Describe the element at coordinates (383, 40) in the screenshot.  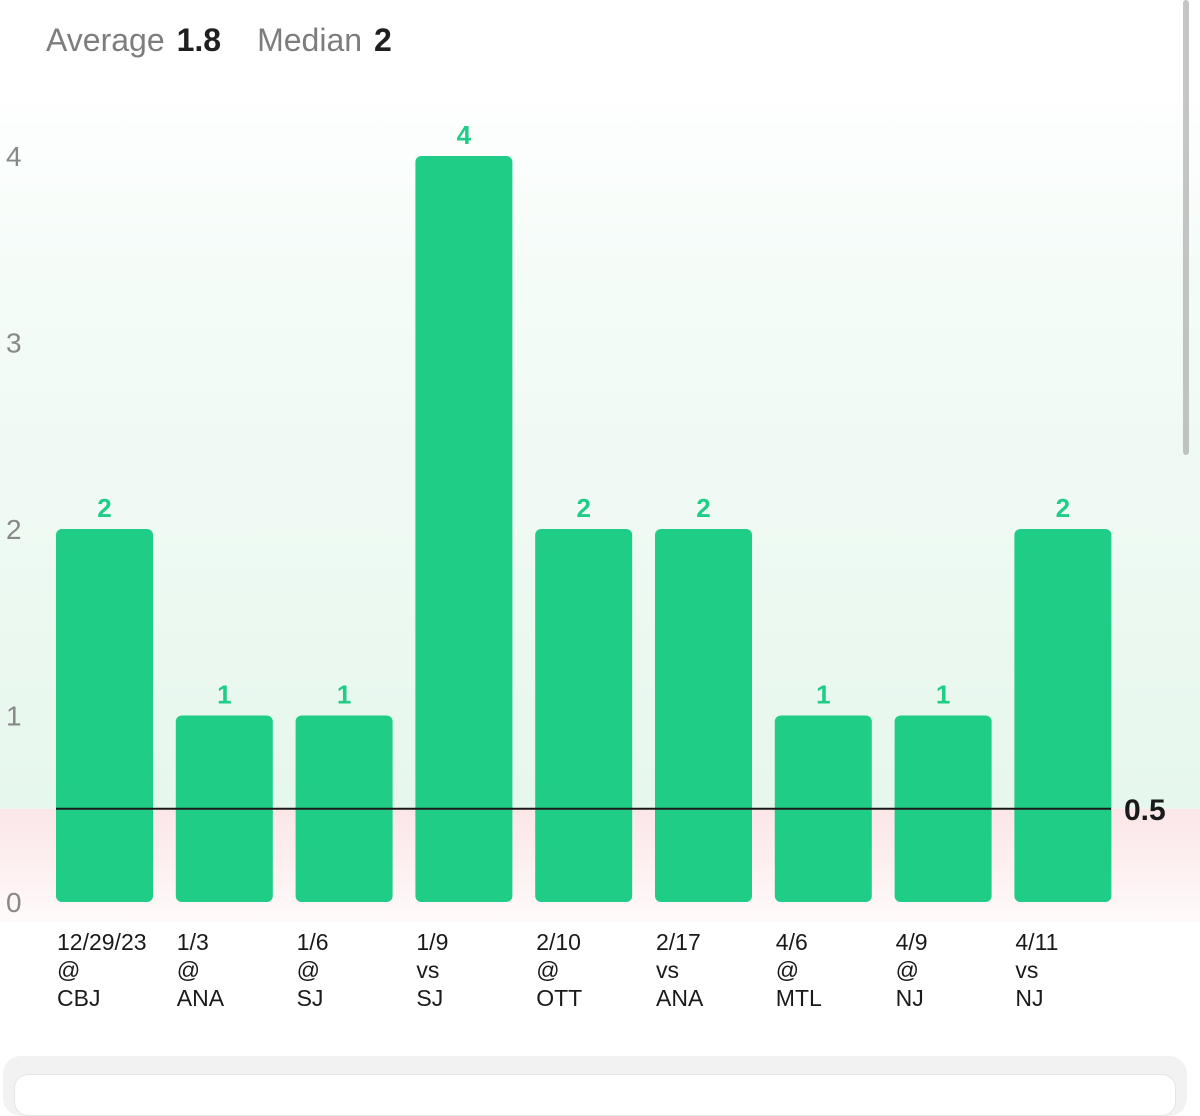
I see `median-value: 2` at that location.